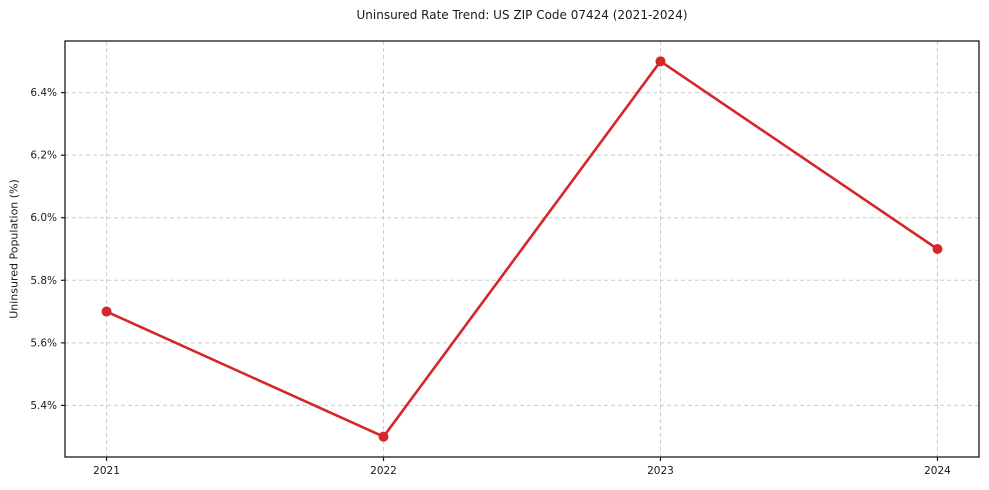 This screenshot has height=490, width=989. What do you see at coordinates (43, 156) in the screenshot?
I see `y-tick-label: 6.2%` at bounding box center [43, 156].